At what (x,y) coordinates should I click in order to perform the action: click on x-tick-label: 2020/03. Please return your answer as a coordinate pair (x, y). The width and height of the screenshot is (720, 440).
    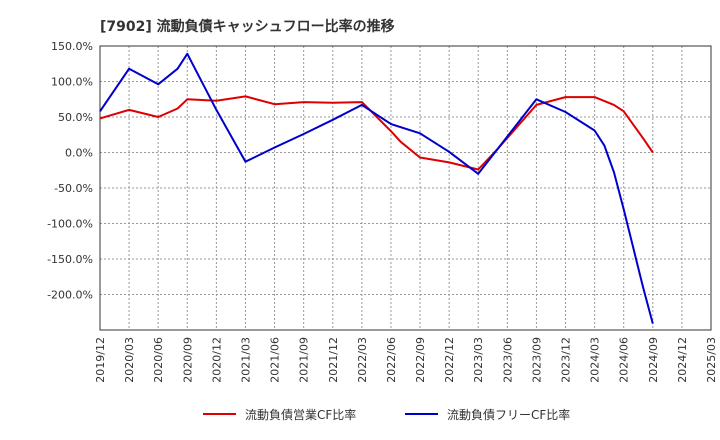
    Looking at the image, I should click on (129, 360).